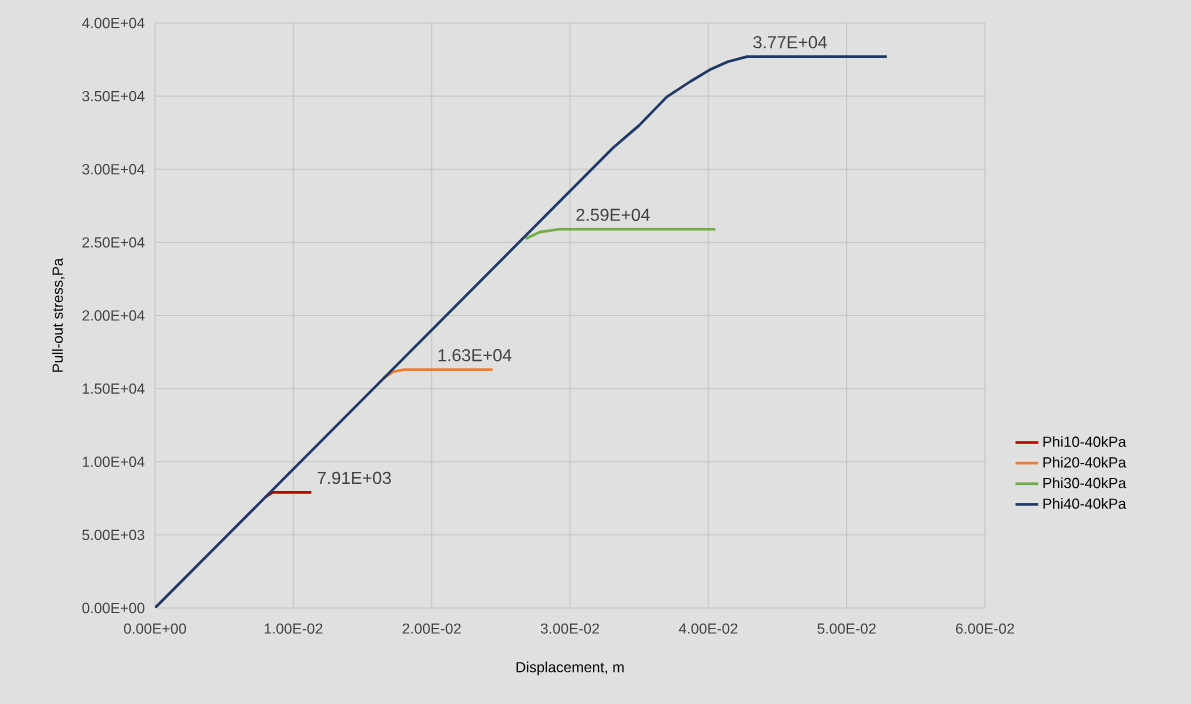 The image size is (1191, 704). I want to click on y-tick-label: 3.50E+04, so click(113, 96).